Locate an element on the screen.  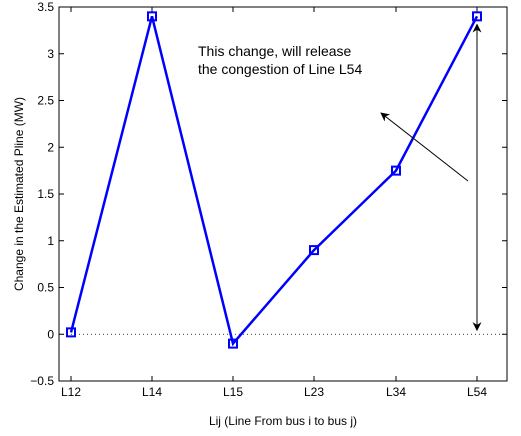
y-axis-label: Change in the Estimated Pline (MW) is located at coordinates (19, 194).